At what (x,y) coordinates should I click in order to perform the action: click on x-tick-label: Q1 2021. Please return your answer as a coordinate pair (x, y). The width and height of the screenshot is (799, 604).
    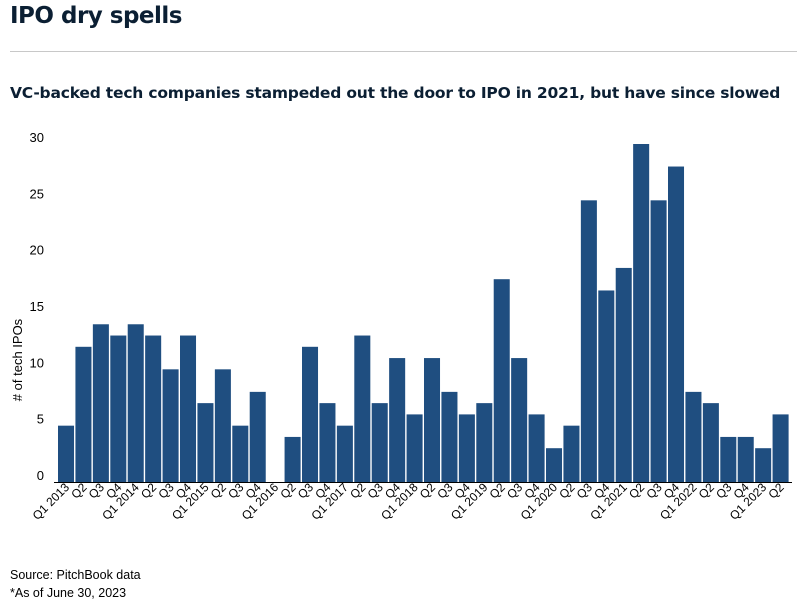
    Looking at the image, I should click on (608, 501).